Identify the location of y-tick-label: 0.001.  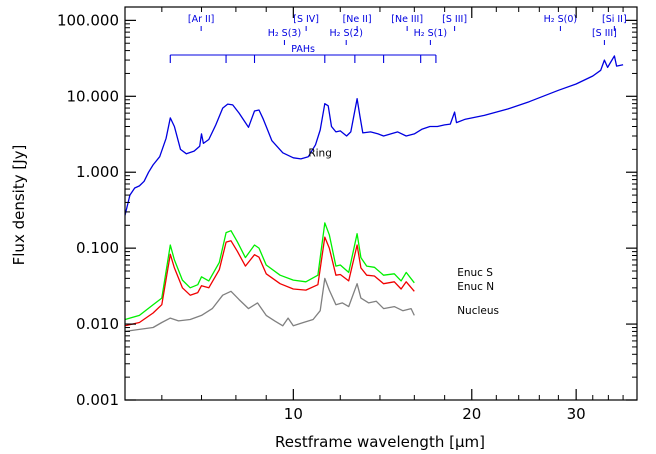
(97, 400).